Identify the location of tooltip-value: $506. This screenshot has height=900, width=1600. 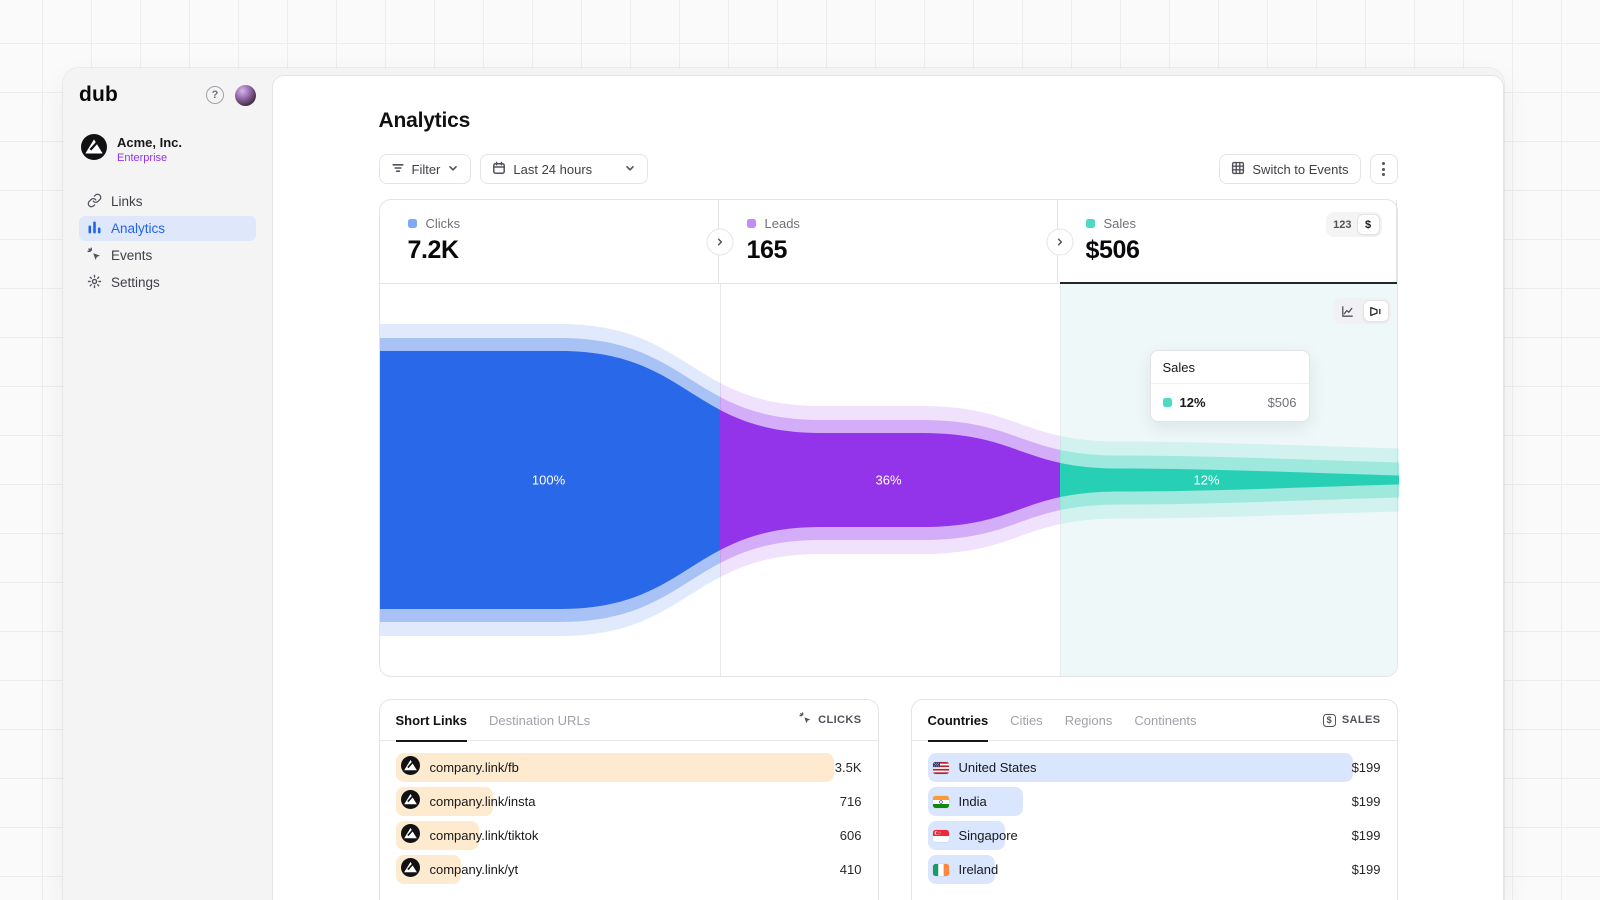
(1282, 402).